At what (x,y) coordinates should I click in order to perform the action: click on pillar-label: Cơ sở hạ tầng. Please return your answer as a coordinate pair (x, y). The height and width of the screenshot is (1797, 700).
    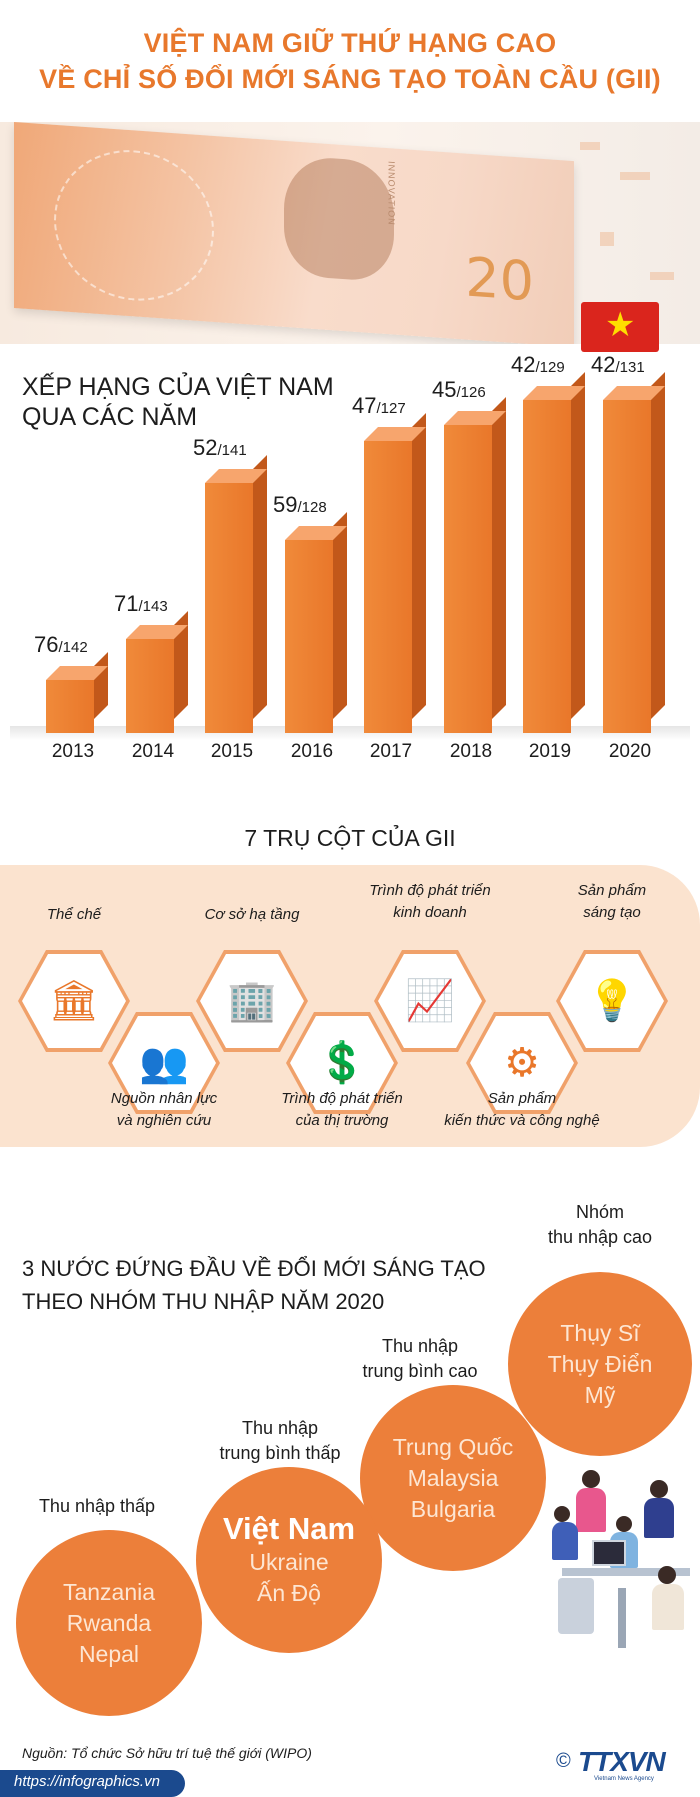
    Looking at the image, I should click on (252, 915).